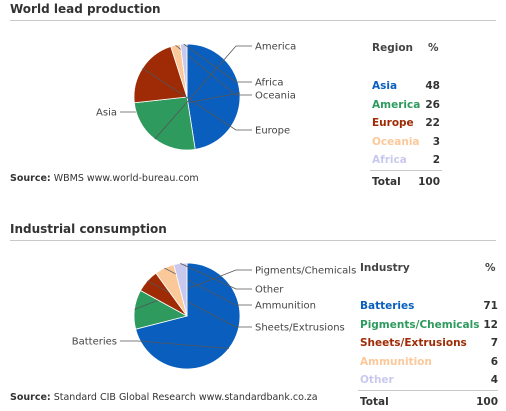  Describe the element at coordinates (432, 86) in the screenshot. I see `table-row-value-asia: 48` at that location.